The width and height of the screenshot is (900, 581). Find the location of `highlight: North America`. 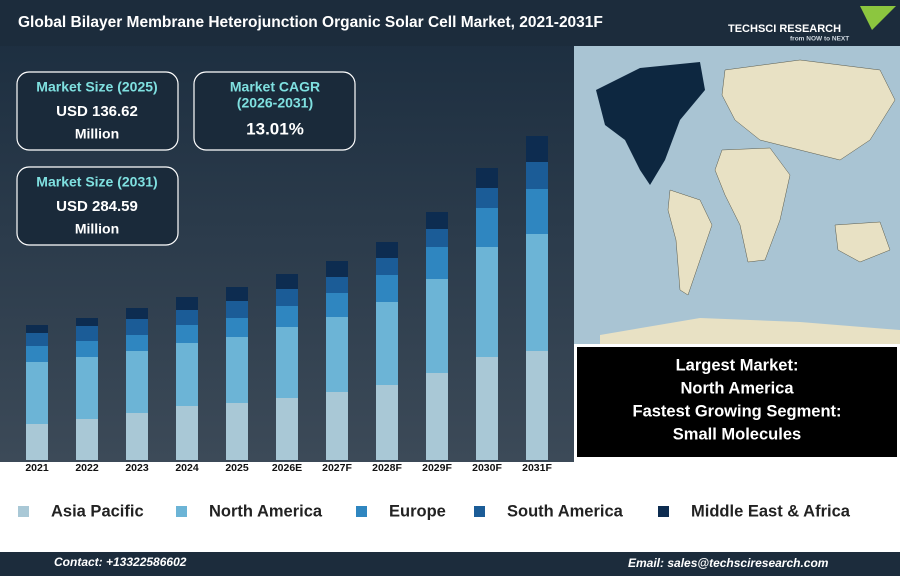

highlight: North America is located at coordinates (737, 388).